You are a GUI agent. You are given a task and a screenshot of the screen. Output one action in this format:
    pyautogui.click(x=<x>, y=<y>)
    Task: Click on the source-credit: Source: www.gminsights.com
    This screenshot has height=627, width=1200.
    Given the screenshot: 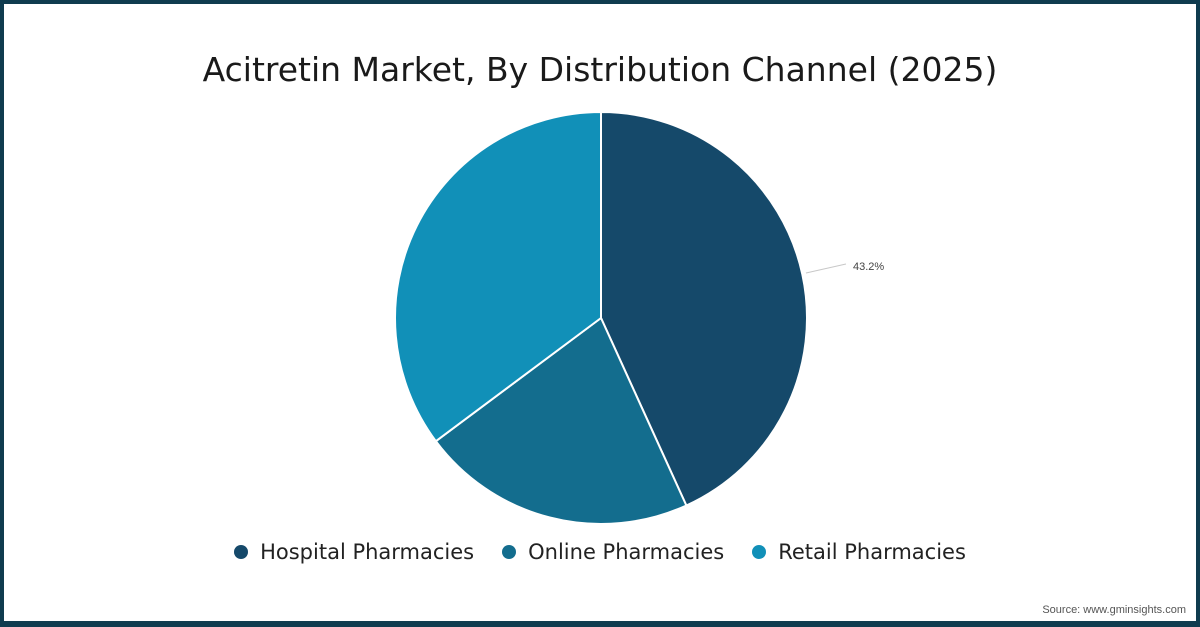 What is the action you would take?
    pyautogui.click(x=1114, y=610)
    